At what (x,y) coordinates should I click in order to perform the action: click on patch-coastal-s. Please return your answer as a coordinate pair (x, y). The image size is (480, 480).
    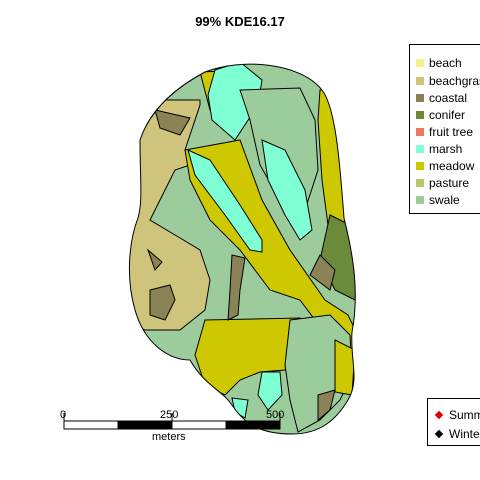
    Looking at the image, I should click on (326, 405).